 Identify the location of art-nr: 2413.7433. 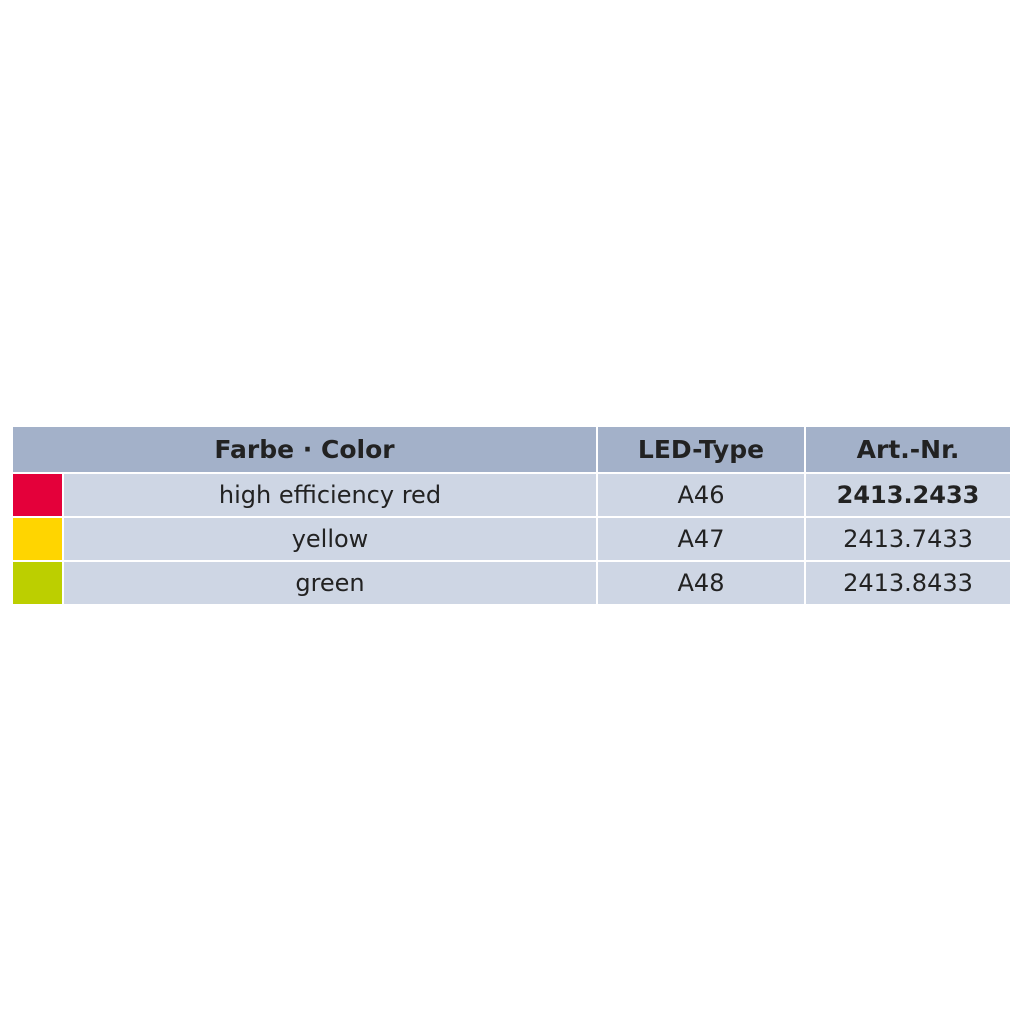
(908, 539).